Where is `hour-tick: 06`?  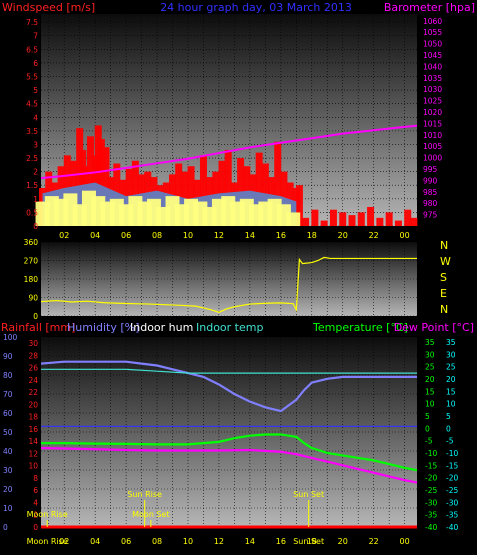
hour-tick: 06 is located at coordinates (126, 235).